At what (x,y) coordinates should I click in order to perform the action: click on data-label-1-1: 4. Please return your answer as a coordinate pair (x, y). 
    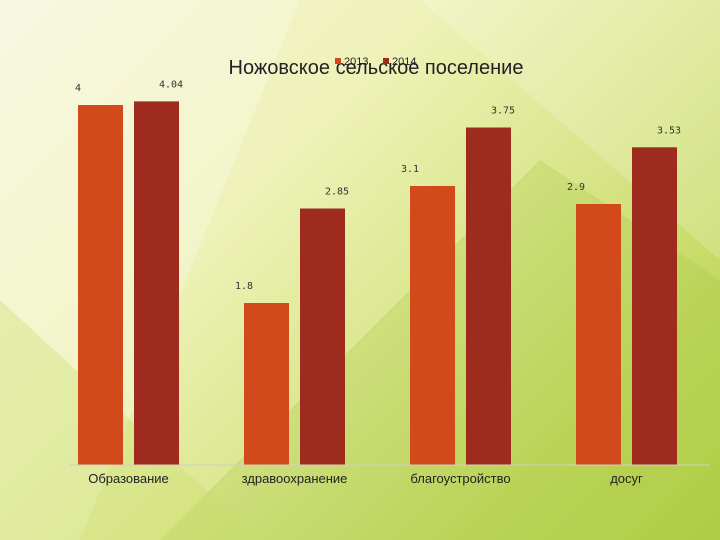
    Looking at the image, I should click on (78, 88).